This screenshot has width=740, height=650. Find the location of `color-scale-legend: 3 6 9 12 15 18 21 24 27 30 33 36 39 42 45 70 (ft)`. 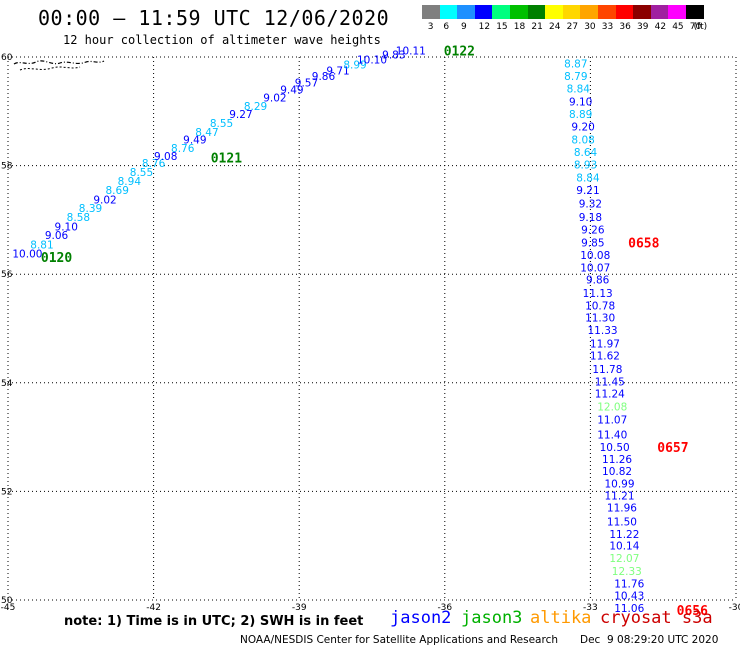

color-scale-legend: 3 6 9 12 15 18 21 24 27 30 33 36 39 42 45 70 (ft) is located at coordinates (370, 20).